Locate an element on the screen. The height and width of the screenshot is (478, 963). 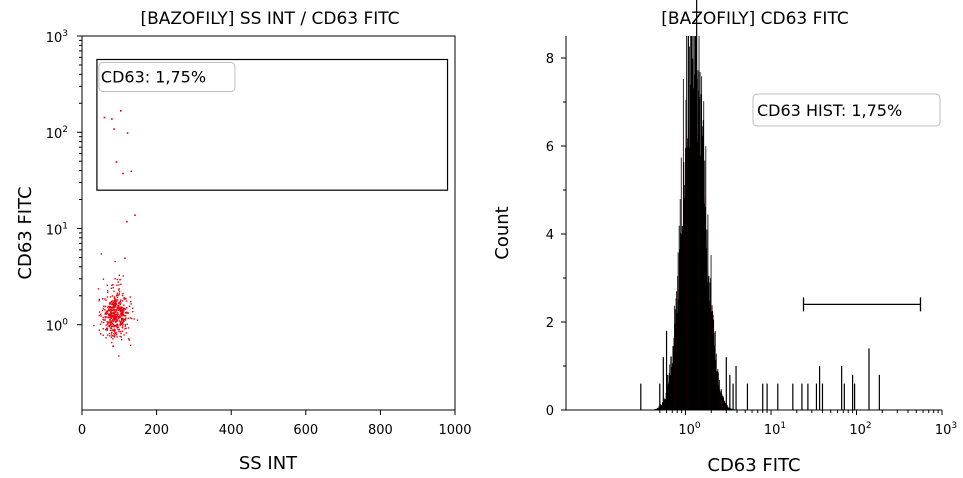
scatter-gate-region is located at coordinates (272, 124).